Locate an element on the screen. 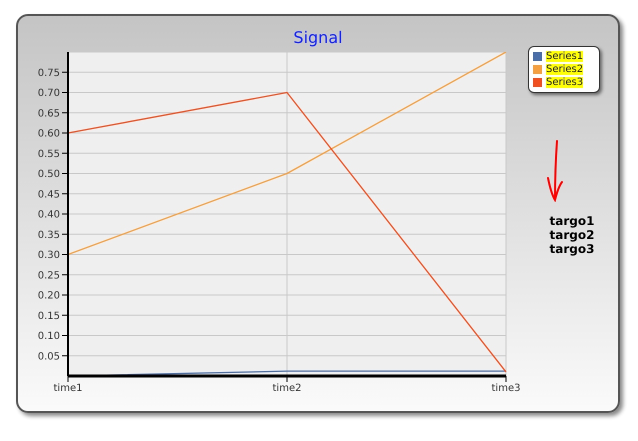 This screenshot has height=441, width=638. legend-label: Series2 is located at coordinates (565, 69).